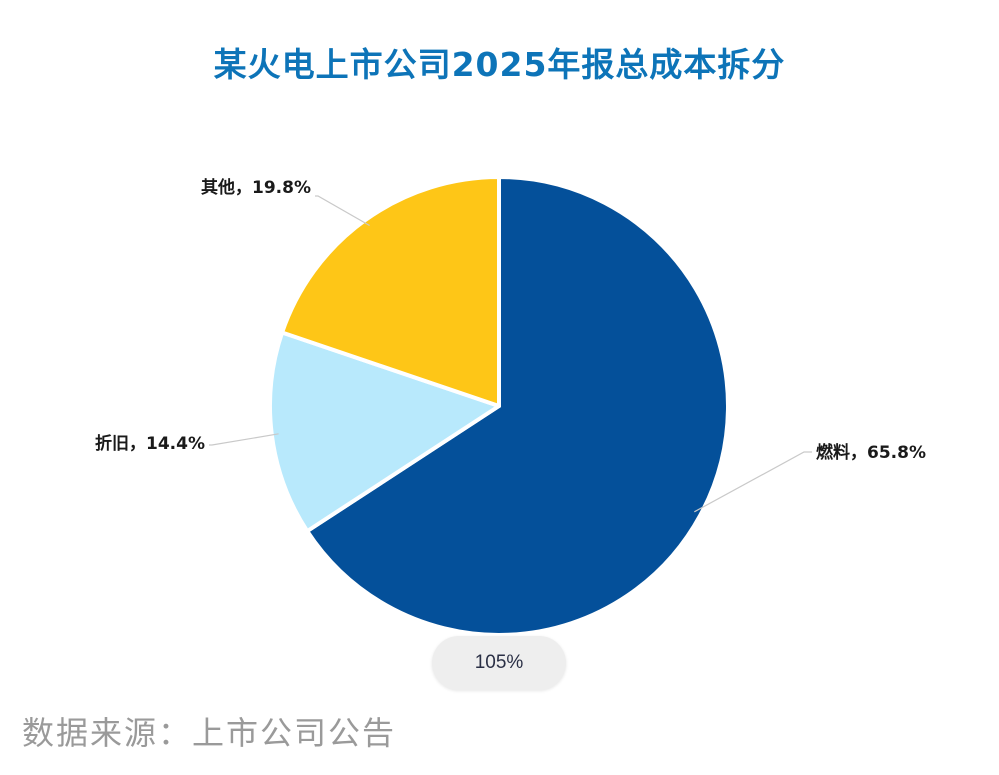 This screenshot has width=999, height=775. Describe the element at coordinates (499, 663) in the screenshot. I see `zoom-level-indicator: 105%` at that location.